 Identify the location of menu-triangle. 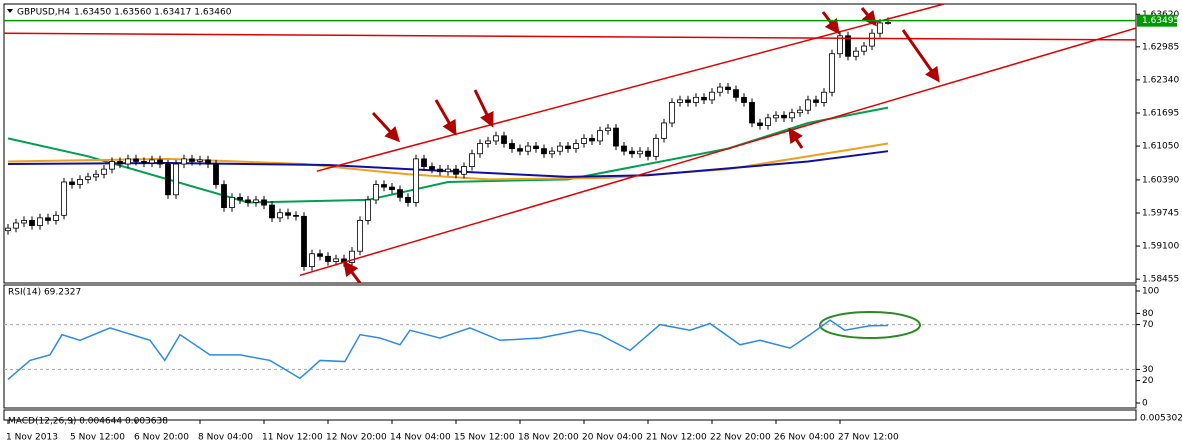
(10, 11).